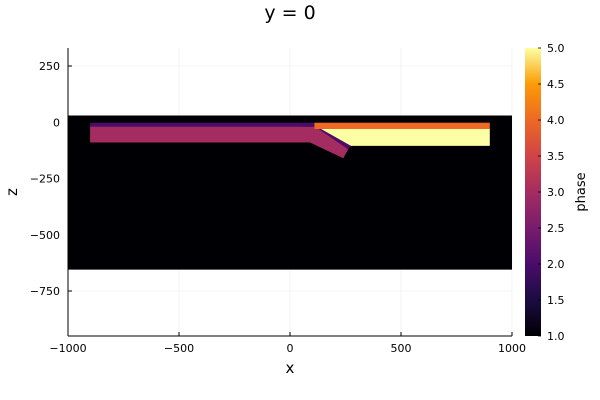 The image size is (600, 400). Describe the element at coordinates (556, 192) in the screenshot. I see `colorbar-tick-label: 3.0` at that location.